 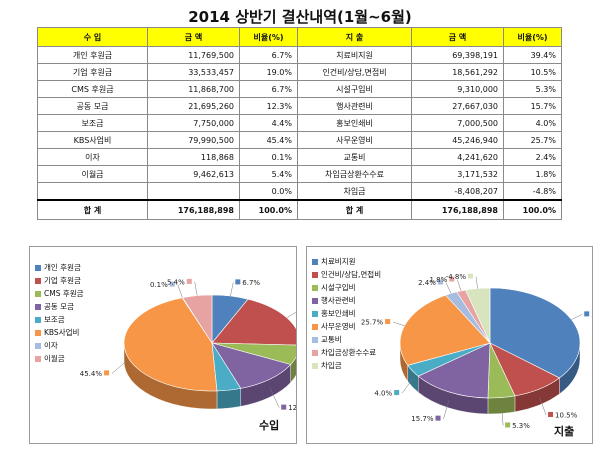 What do you see at coordinates (193, 55) in the screenshot?
I see `table-cell: 11,769,500` at bounding box center [193, 55].